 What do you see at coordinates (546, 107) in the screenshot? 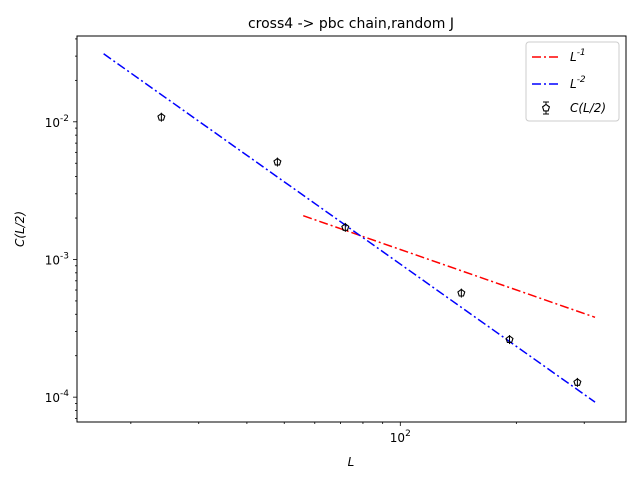
I see `legend-marker-swatch` at bounding box center [546, 107].